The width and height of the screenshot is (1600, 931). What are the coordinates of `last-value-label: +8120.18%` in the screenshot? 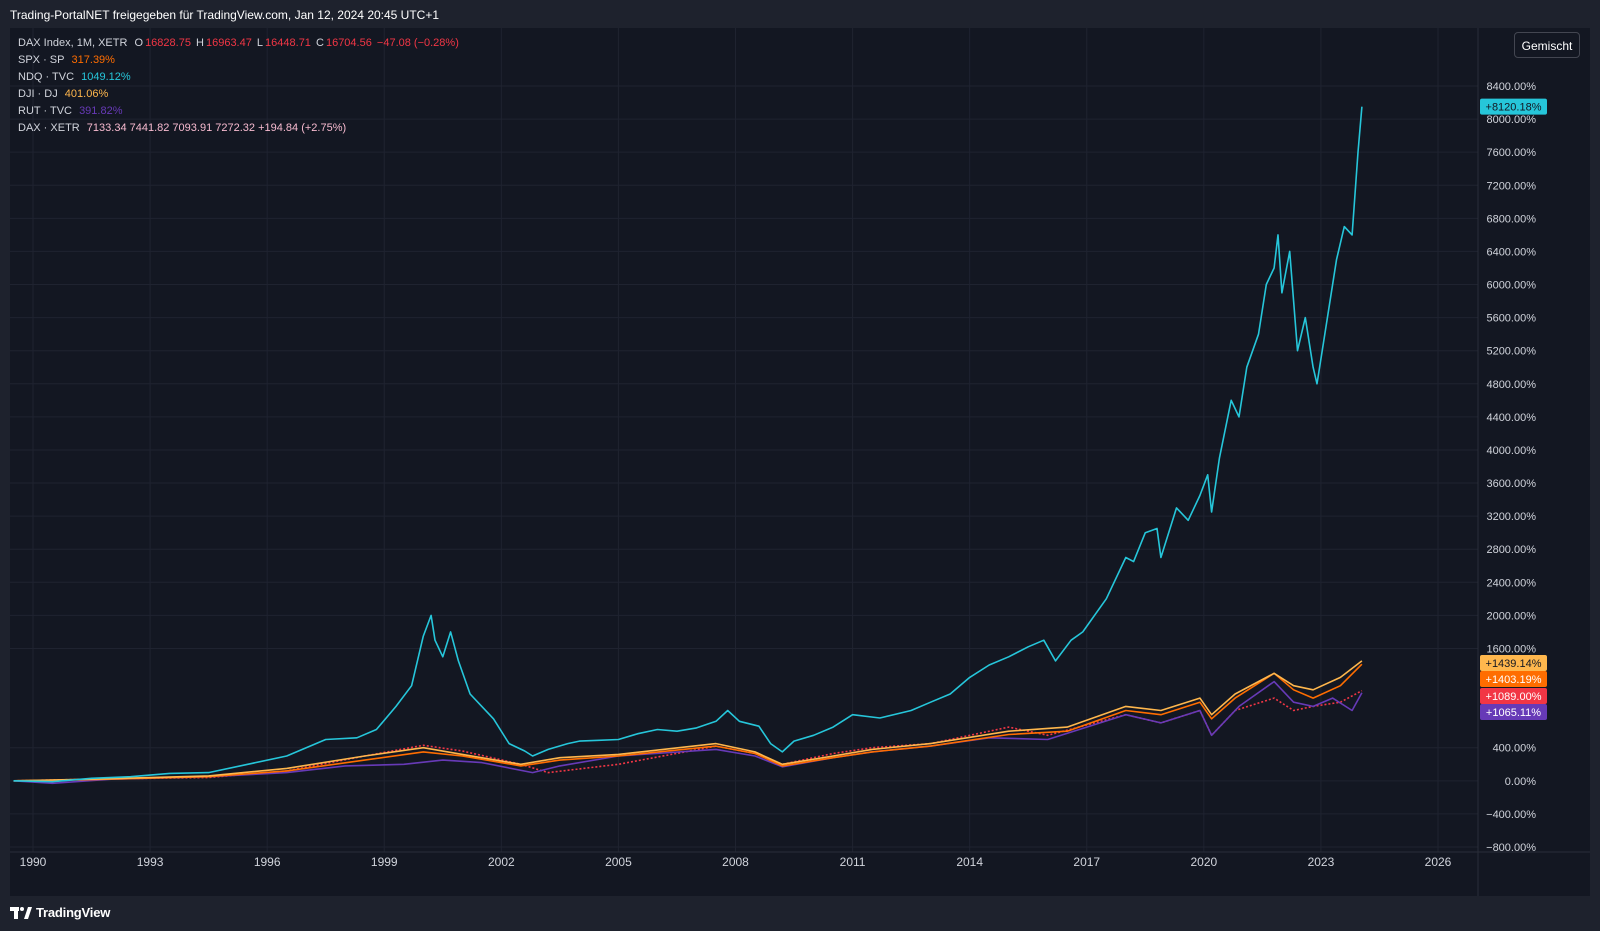 It's located at (1513, 106).